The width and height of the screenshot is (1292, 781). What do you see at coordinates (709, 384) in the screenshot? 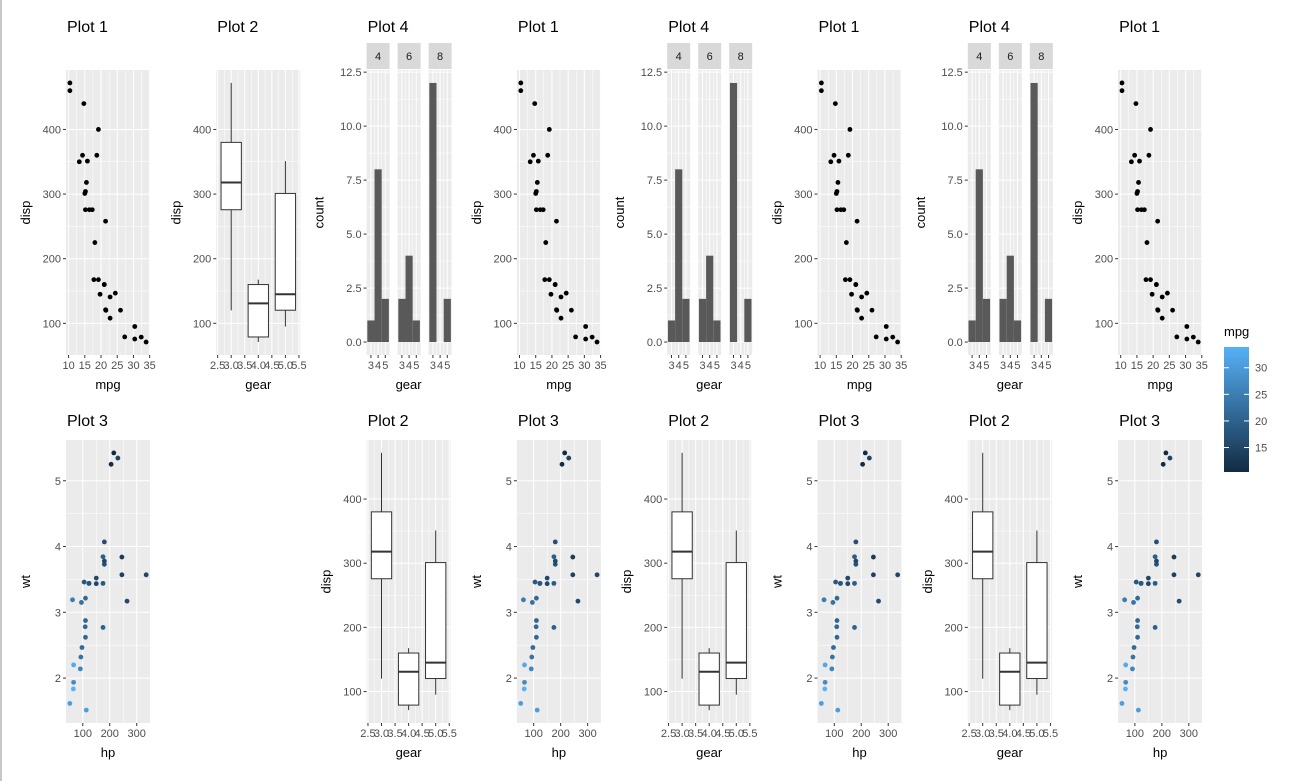
I see `x-axis-title: gear` at bounding box center [709, 384].